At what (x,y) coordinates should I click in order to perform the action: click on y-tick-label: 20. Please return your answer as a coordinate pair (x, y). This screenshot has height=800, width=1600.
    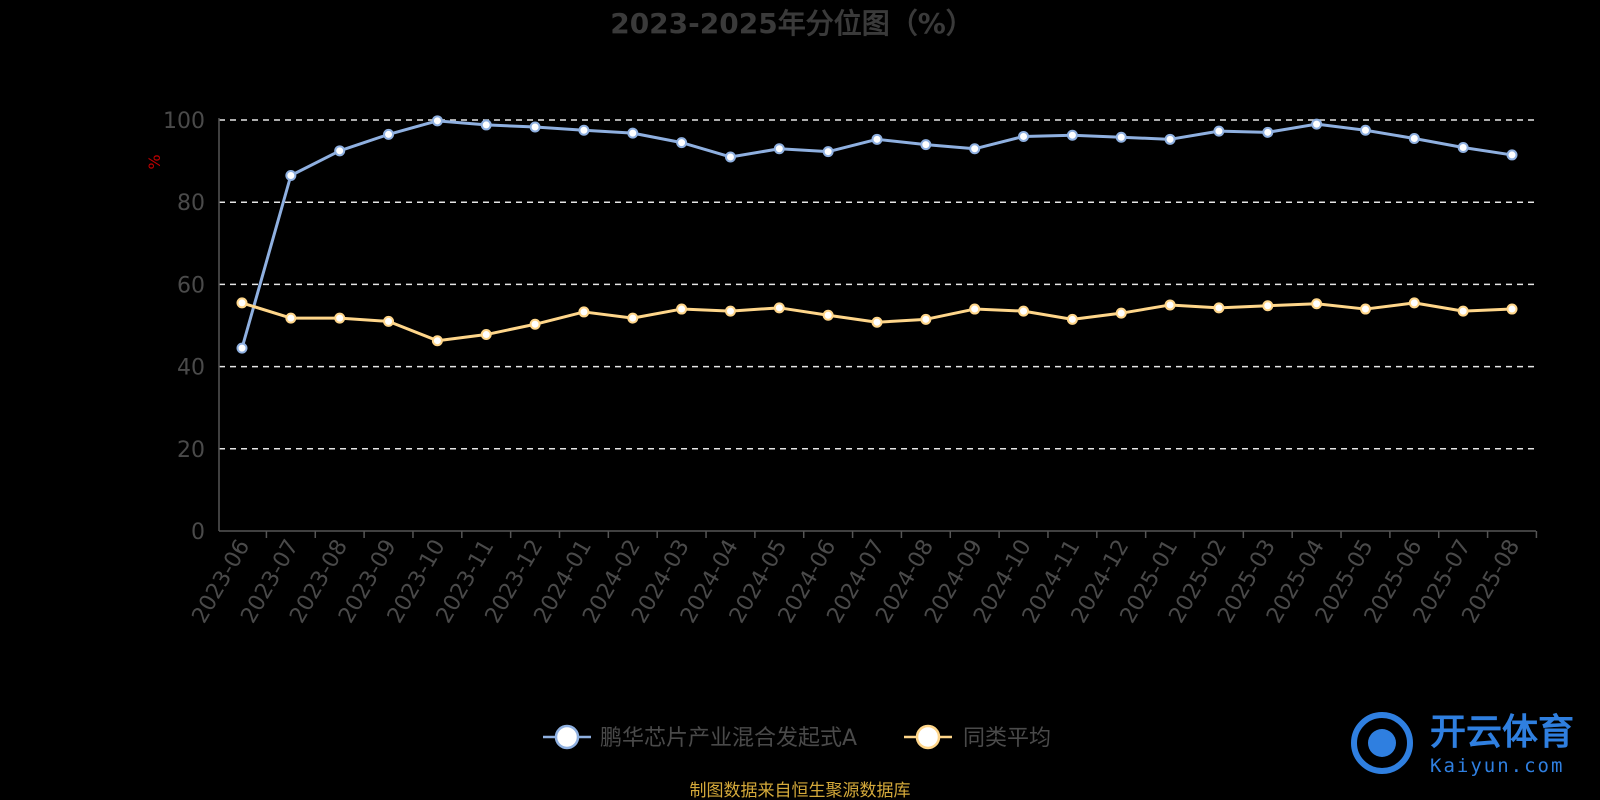
    Looking at the image, I should click on (191, 450).